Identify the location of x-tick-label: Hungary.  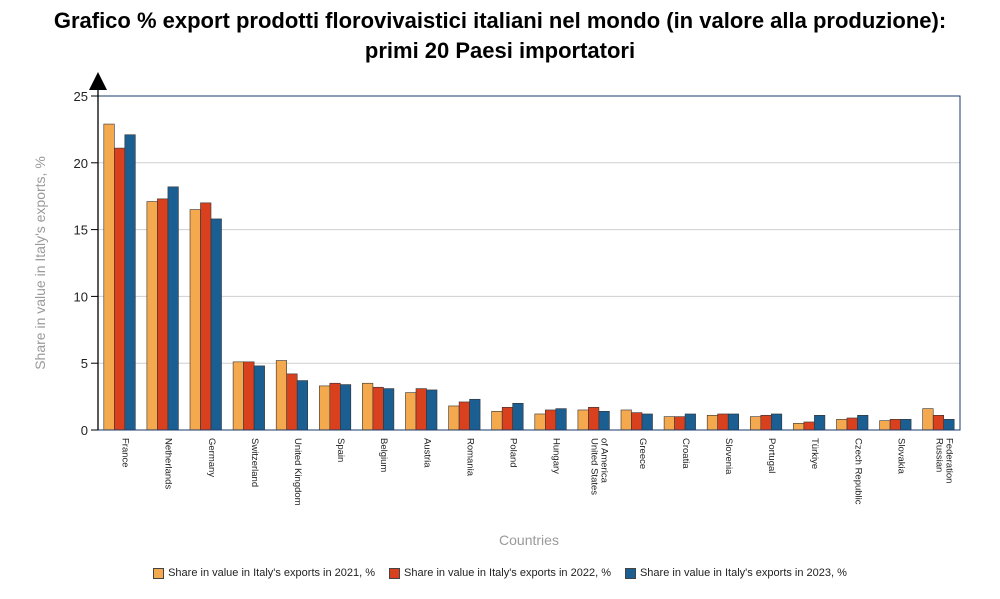
(556, 456).